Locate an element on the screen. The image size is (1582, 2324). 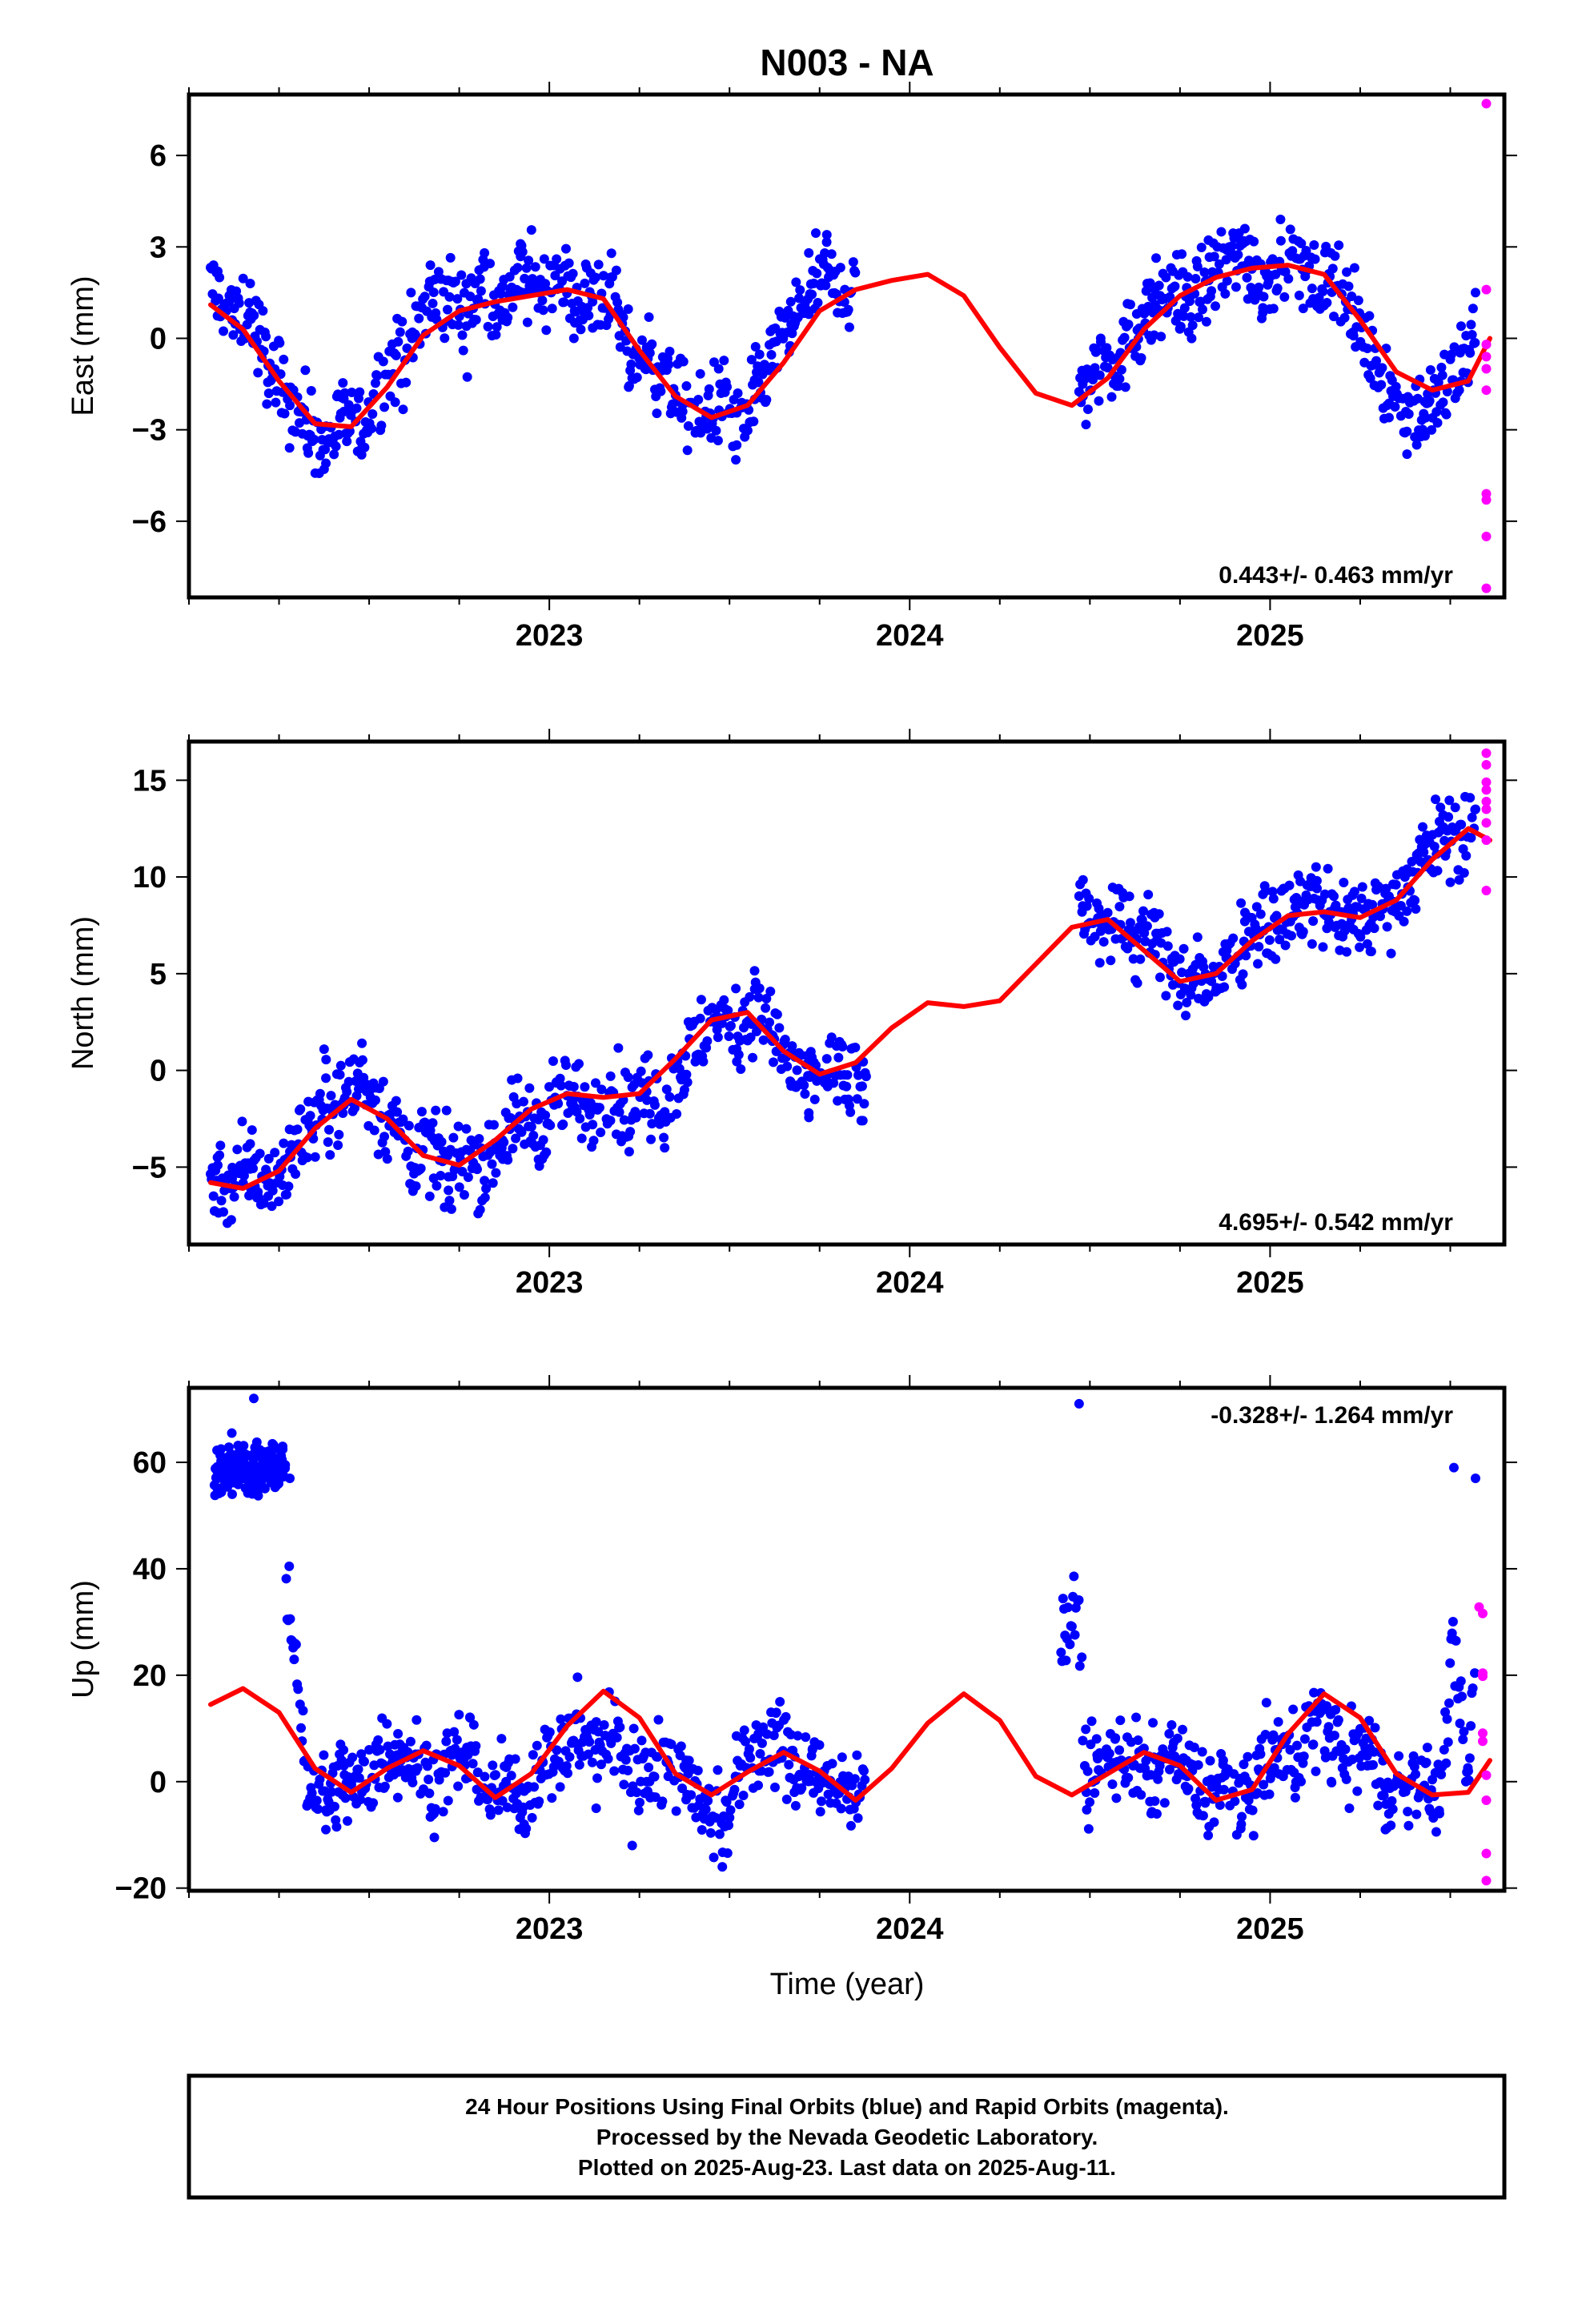
y-tick-label: −3 is located at coordinates (149, 431).